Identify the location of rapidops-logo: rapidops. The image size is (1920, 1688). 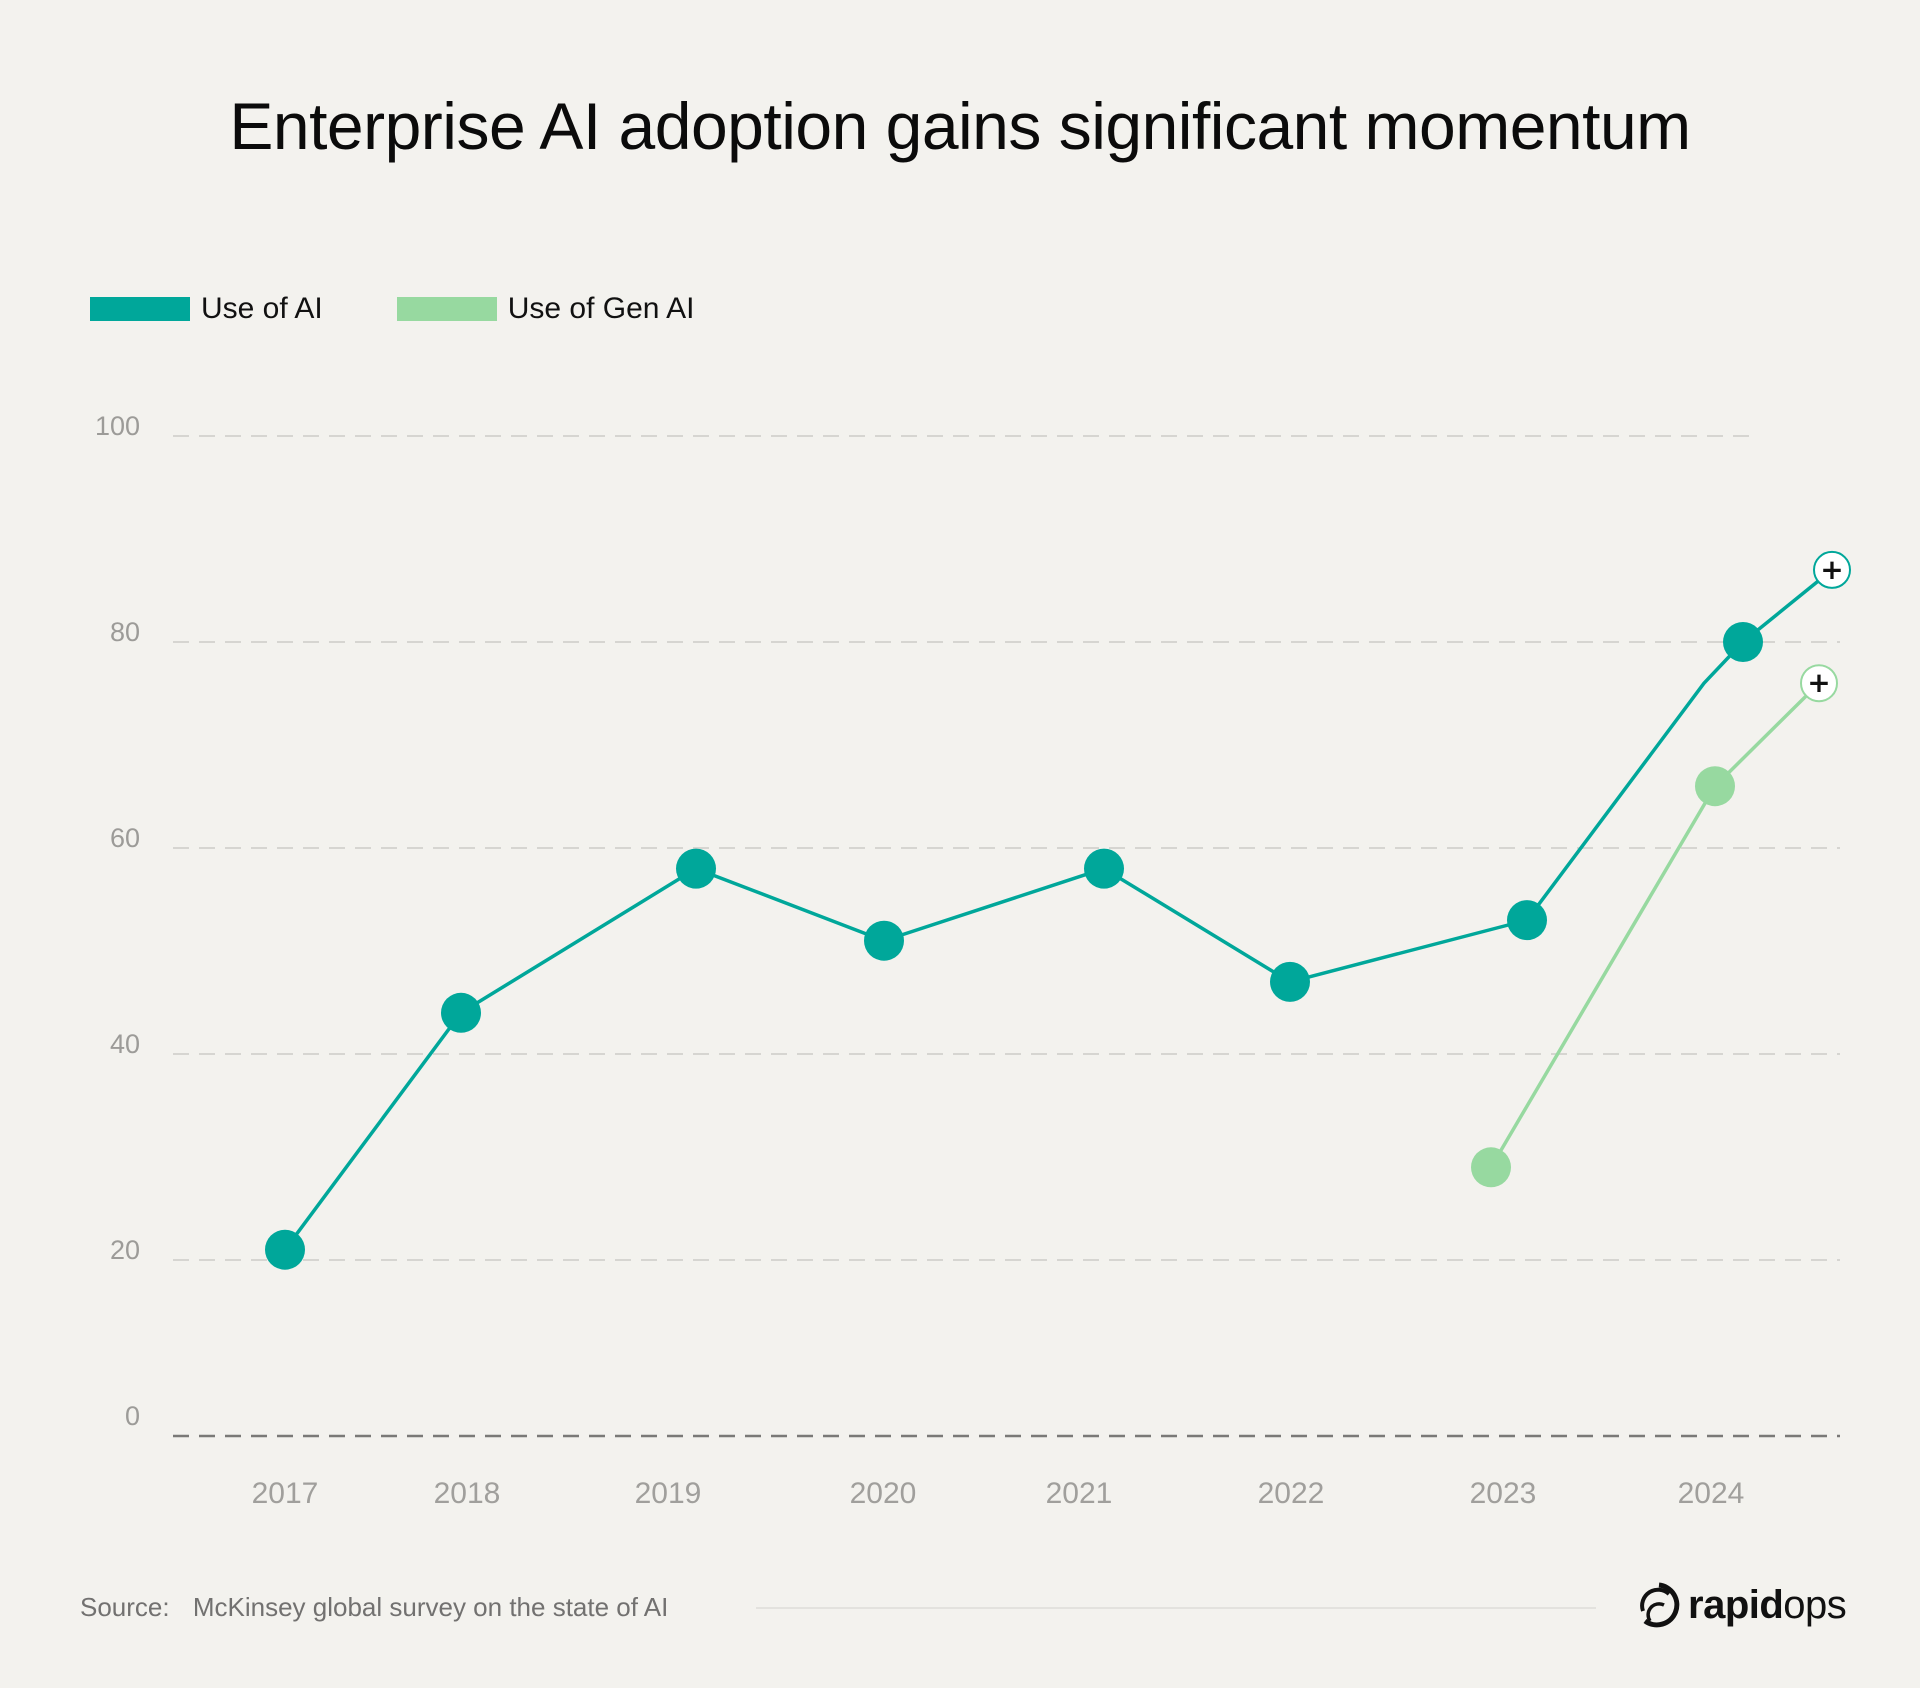
(1741, 1605).